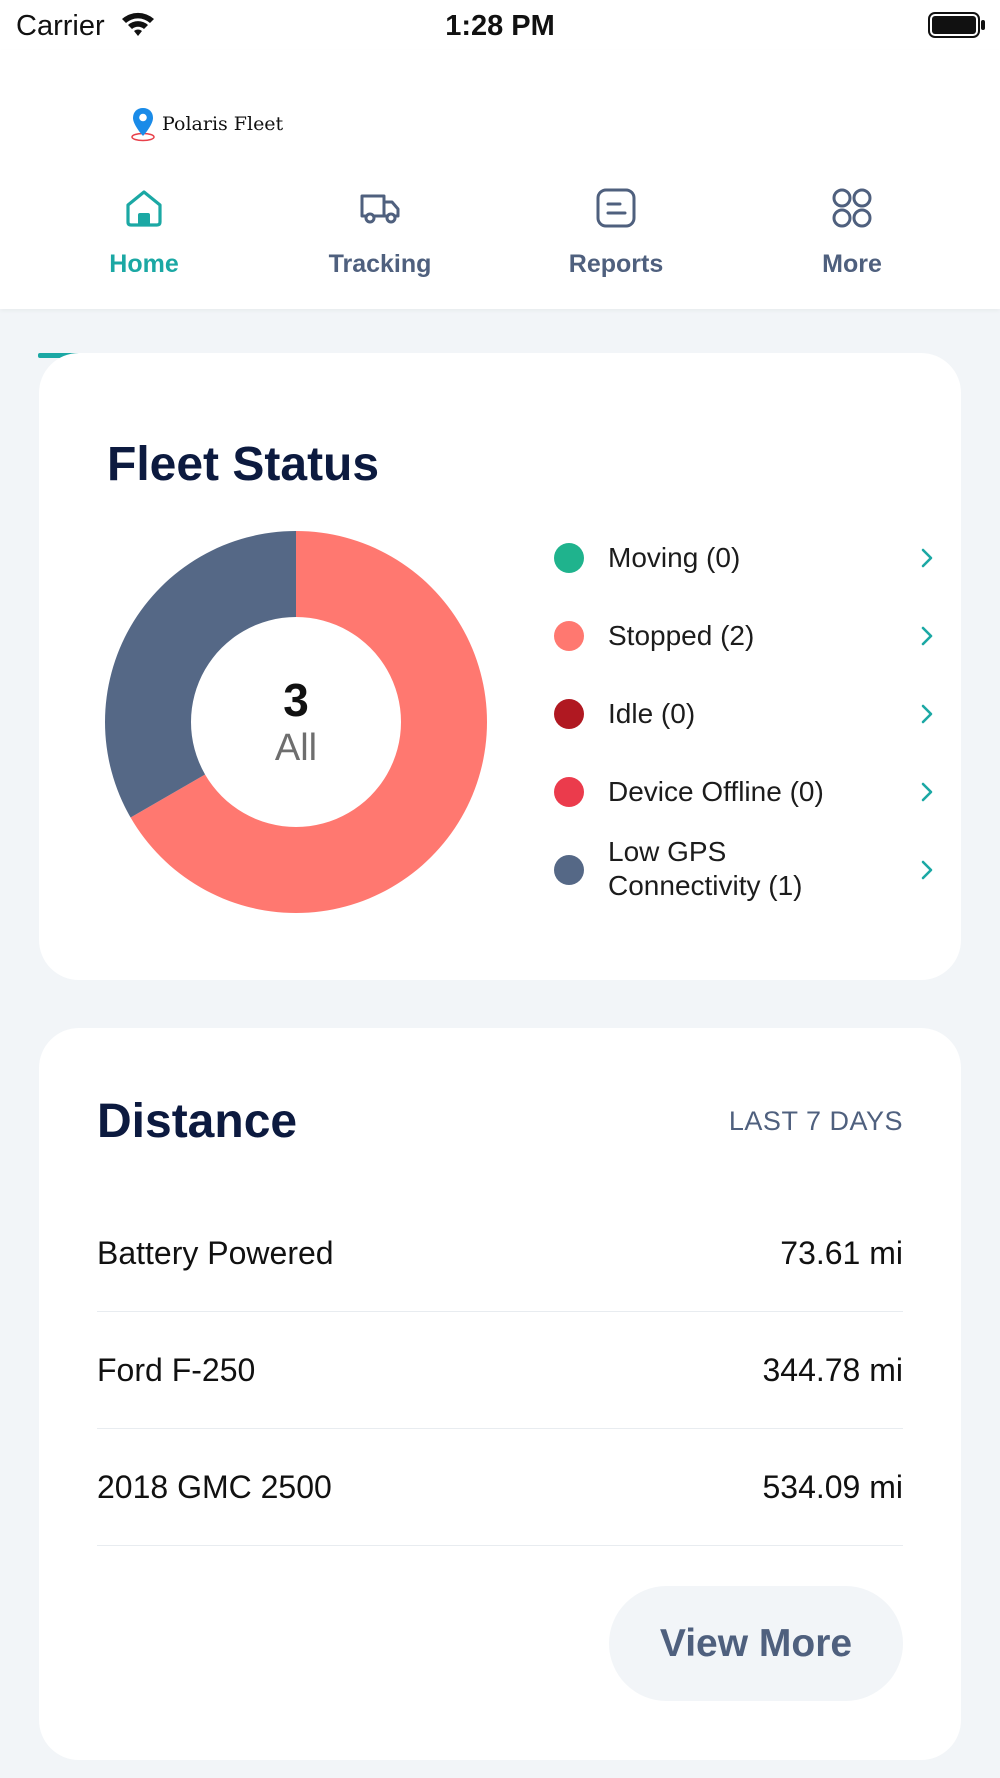  What do you see at coordinates (176, 1370) in the screenshot?
I see `vehicle-name: Ford F-250` at bounding box center [176, 1370].